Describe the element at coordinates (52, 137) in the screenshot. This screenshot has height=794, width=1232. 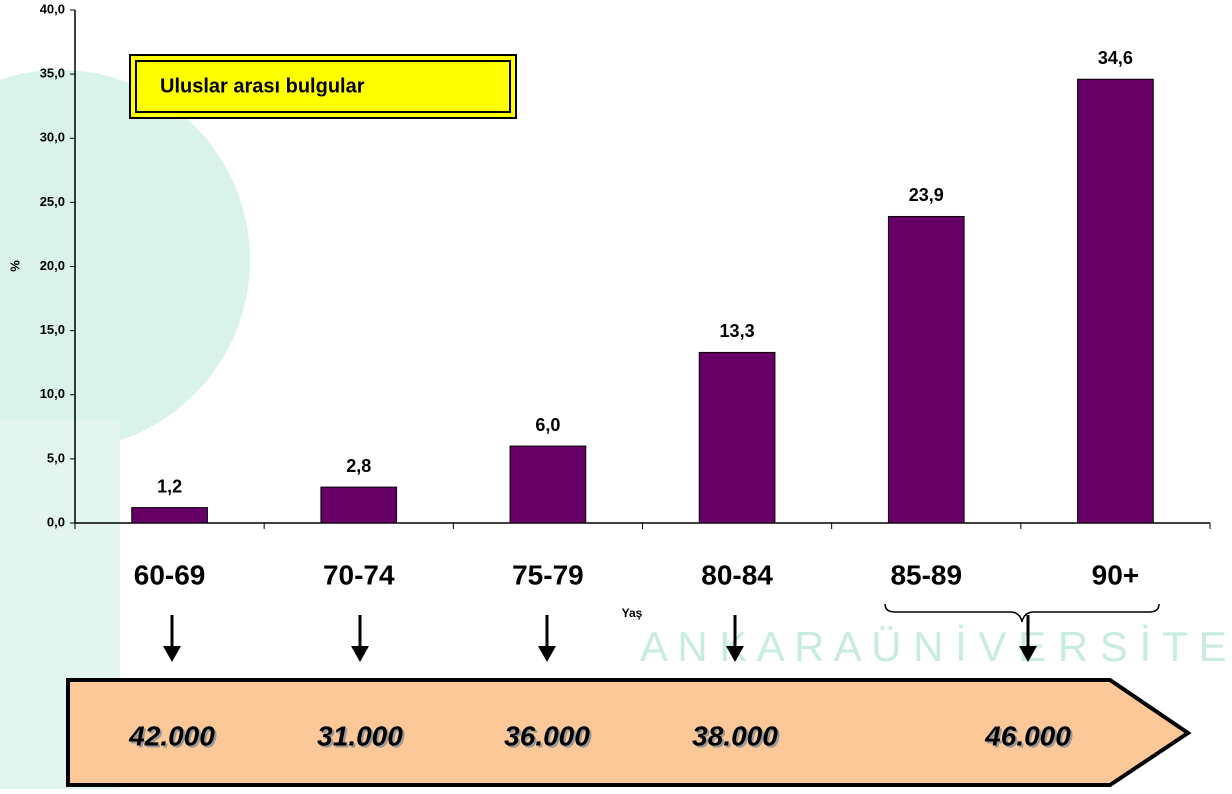
I see `y-tick-label: 30,0` at that location.